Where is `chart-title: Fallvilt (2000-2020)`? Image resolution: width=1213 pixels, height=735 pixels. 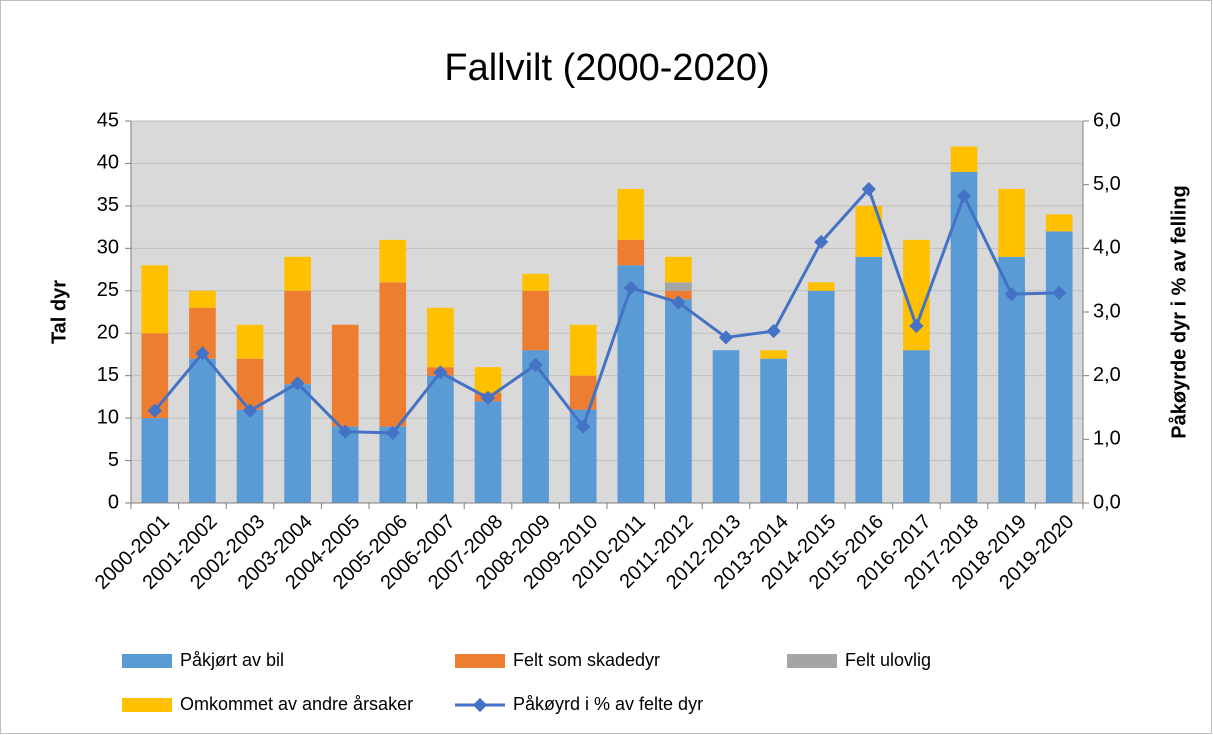 chart-title: Fallvilt (2000-2020) is located at coordinates (606, 68).